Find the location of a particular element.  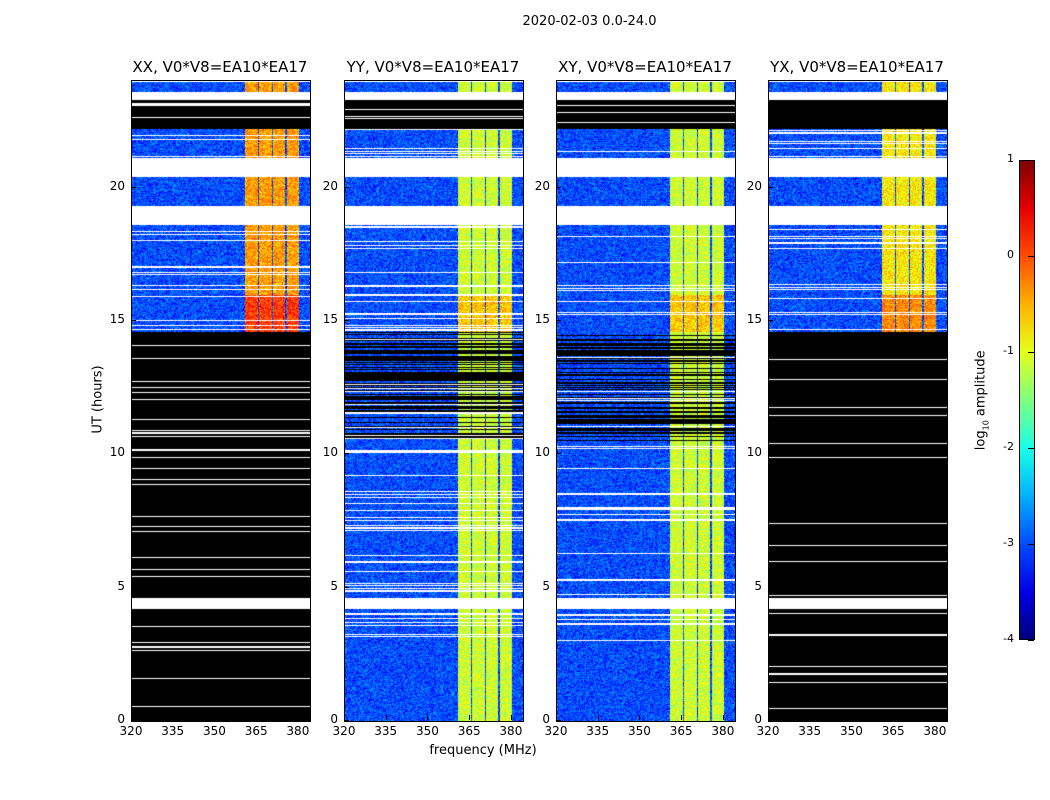

panel-title: XY, V0*V8=EA10*EA17 is located at coordinates (645, 67).